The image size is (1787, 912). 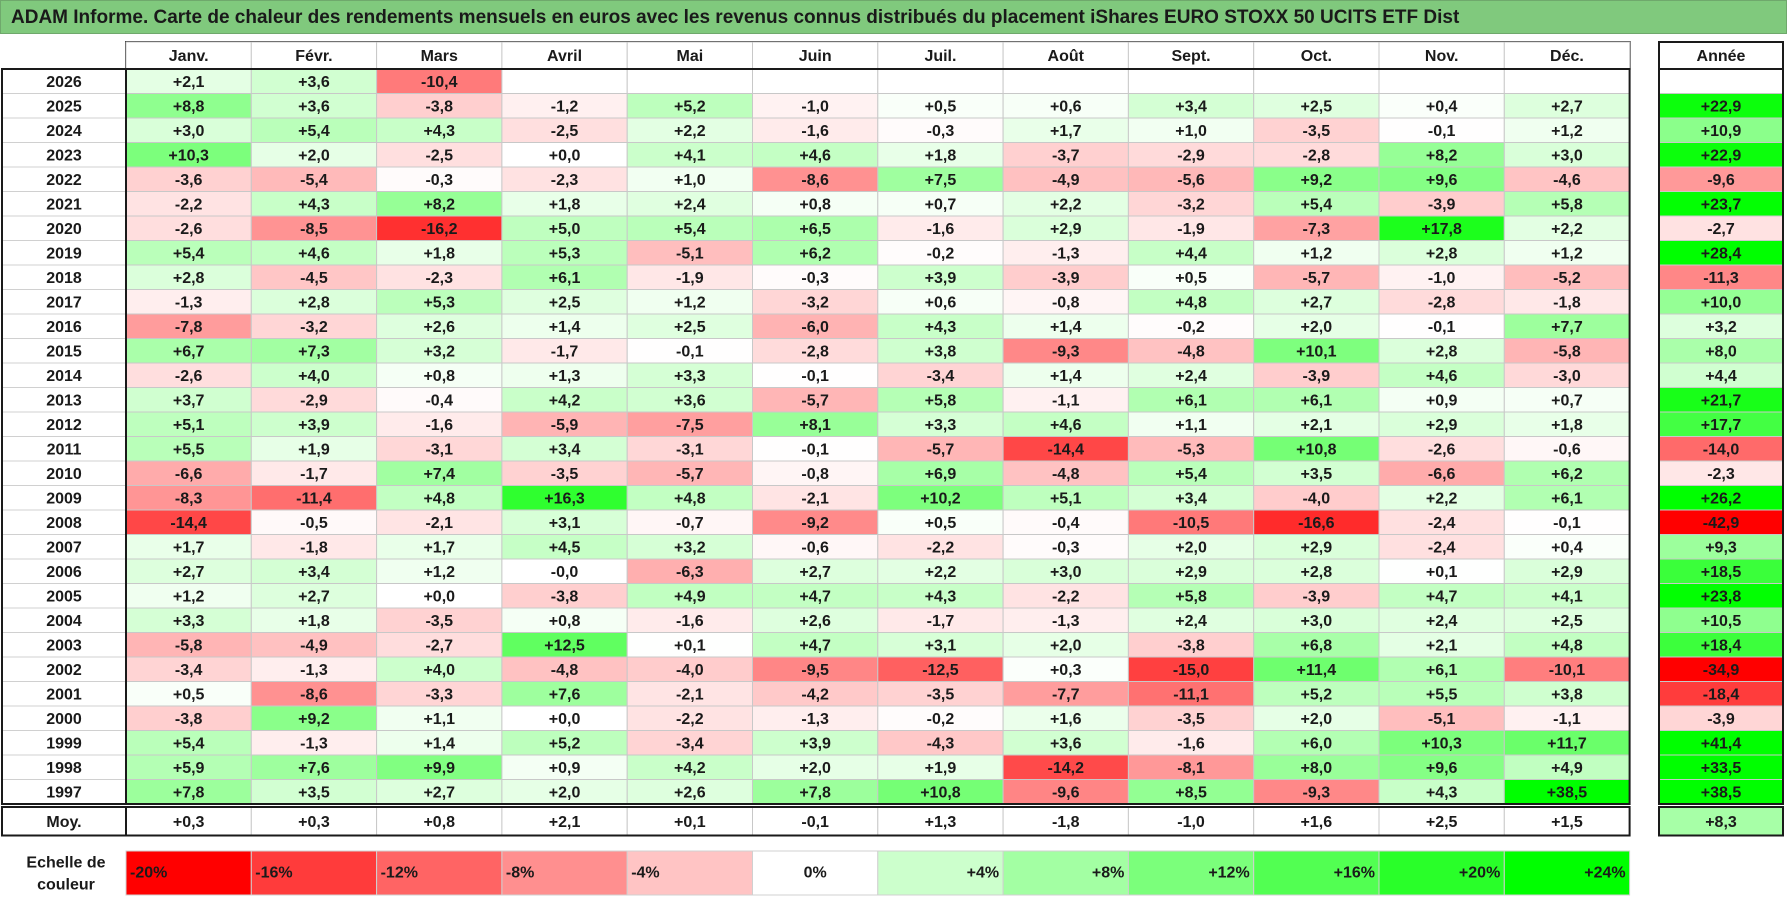 What do you see at coordinates (1721, 670) in the screenshot?
I see `annual-value: -34,9` at bounding box center [1721, 670].